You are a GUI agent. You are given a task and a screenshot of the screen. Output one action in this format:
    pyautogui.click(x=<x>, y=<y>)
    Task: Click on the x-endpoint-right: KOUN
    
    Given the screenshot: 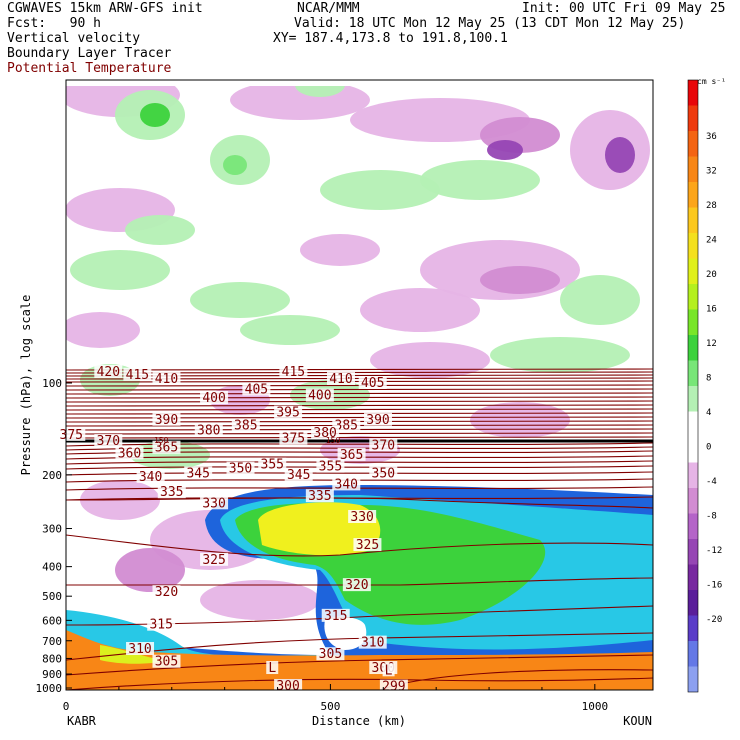 What is the action you would take?
    pyautogui.click(x=637, y=721)
    